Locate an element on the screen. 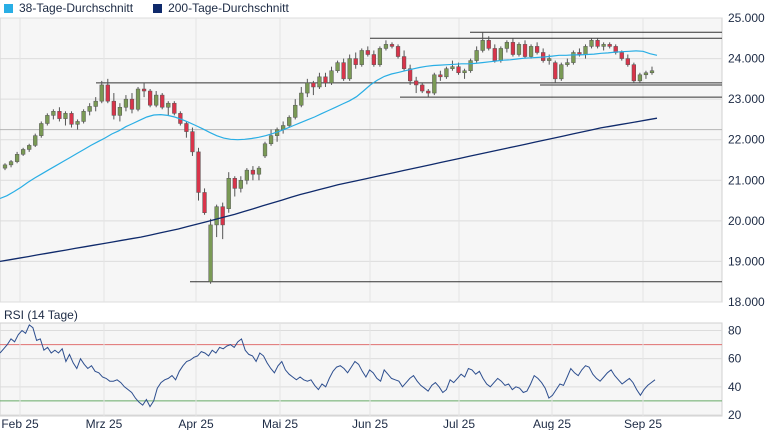 Image resolution: width=765 pixels, height=430 pixels. legend-item-ma38: 38-Tage-Durchschnitt is located at coordinates (68, 8).